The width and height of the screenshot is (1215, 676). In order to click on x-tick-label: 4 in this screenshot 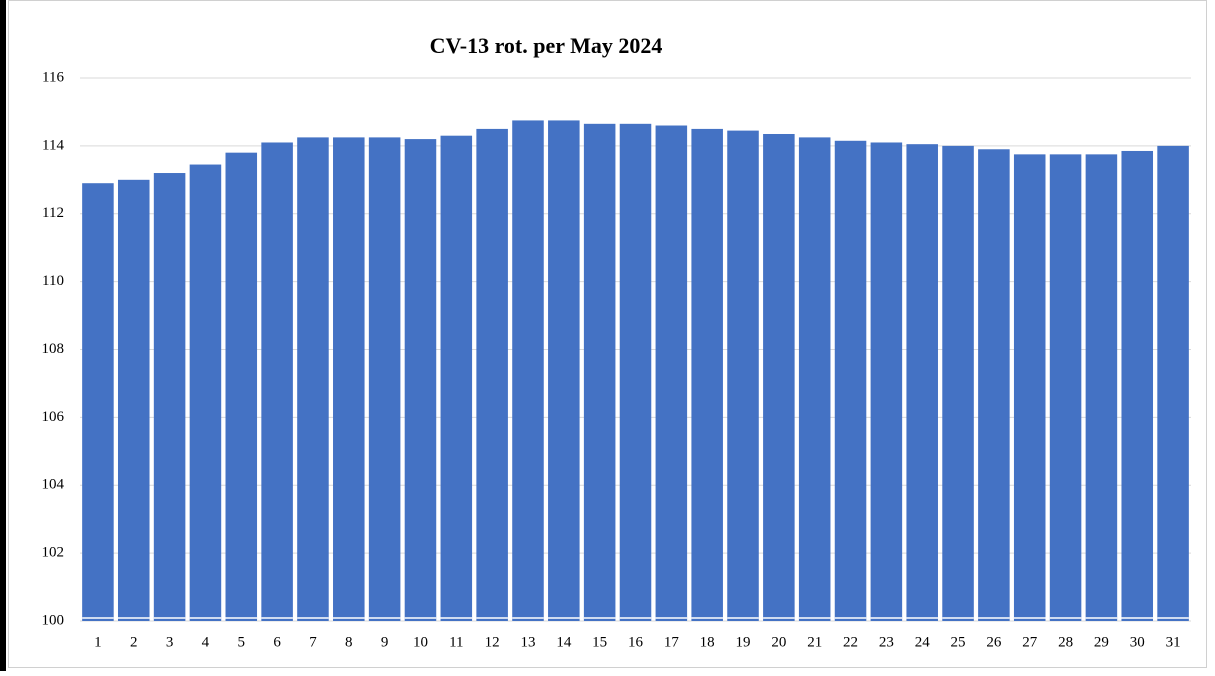, I will do `click(206, 642)`.